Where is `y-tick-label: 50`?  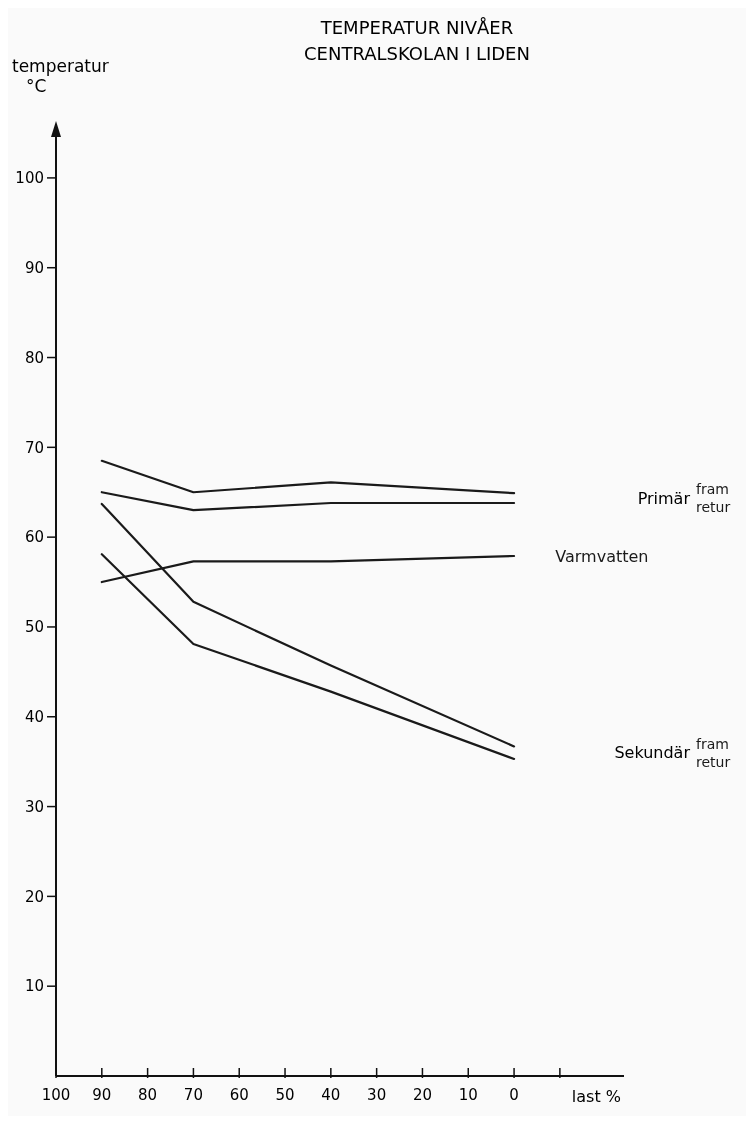 y-tick-label: 50 is located at coordinates (34, 627).